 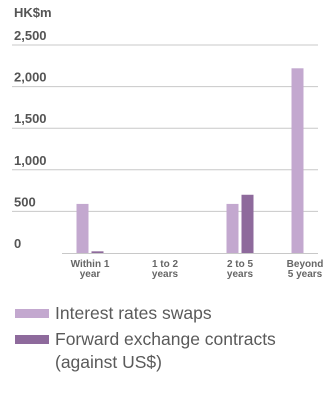 I want to click on y-tick-label: 500, so click(x=25, y=201).